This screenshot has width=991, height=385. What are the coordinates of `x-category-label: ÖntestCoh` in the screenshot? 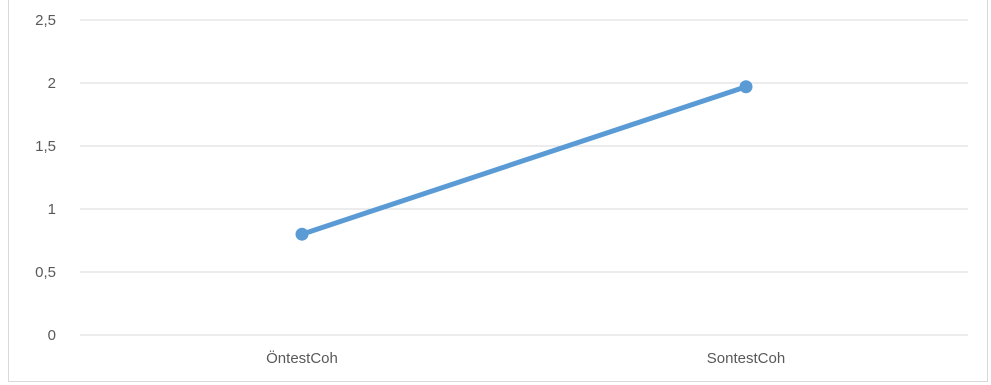 It's located at (302, 358).